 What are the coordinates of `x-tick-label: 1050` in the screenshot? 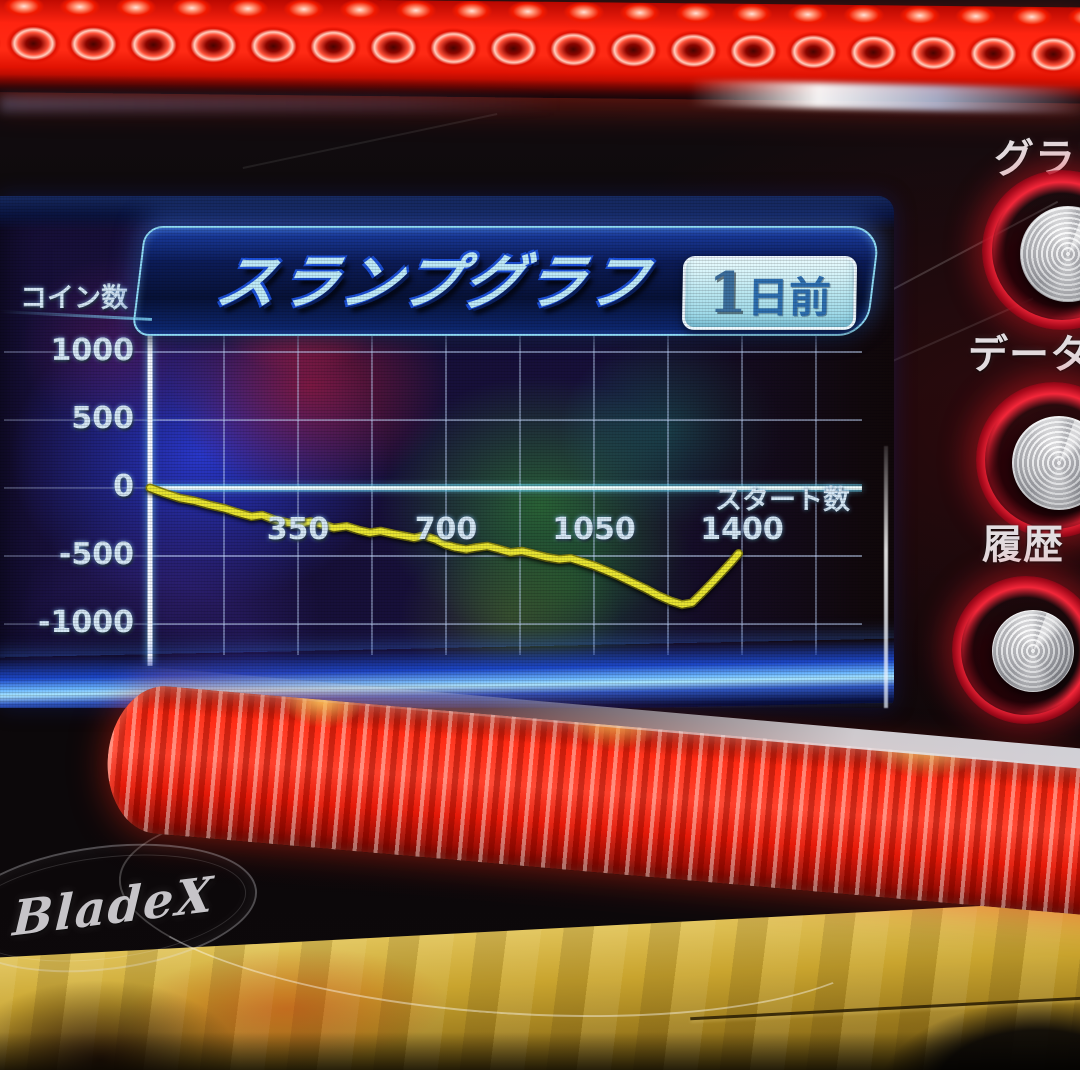 It's located at (594, 529).